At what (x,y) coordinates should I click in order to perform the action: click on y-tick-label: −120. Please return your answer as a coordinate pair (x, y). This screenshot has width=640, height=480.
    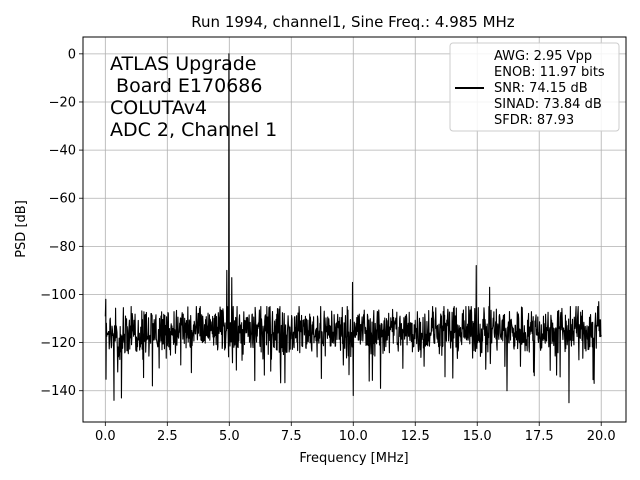
    Looking at the image, I should click on (58, 343).